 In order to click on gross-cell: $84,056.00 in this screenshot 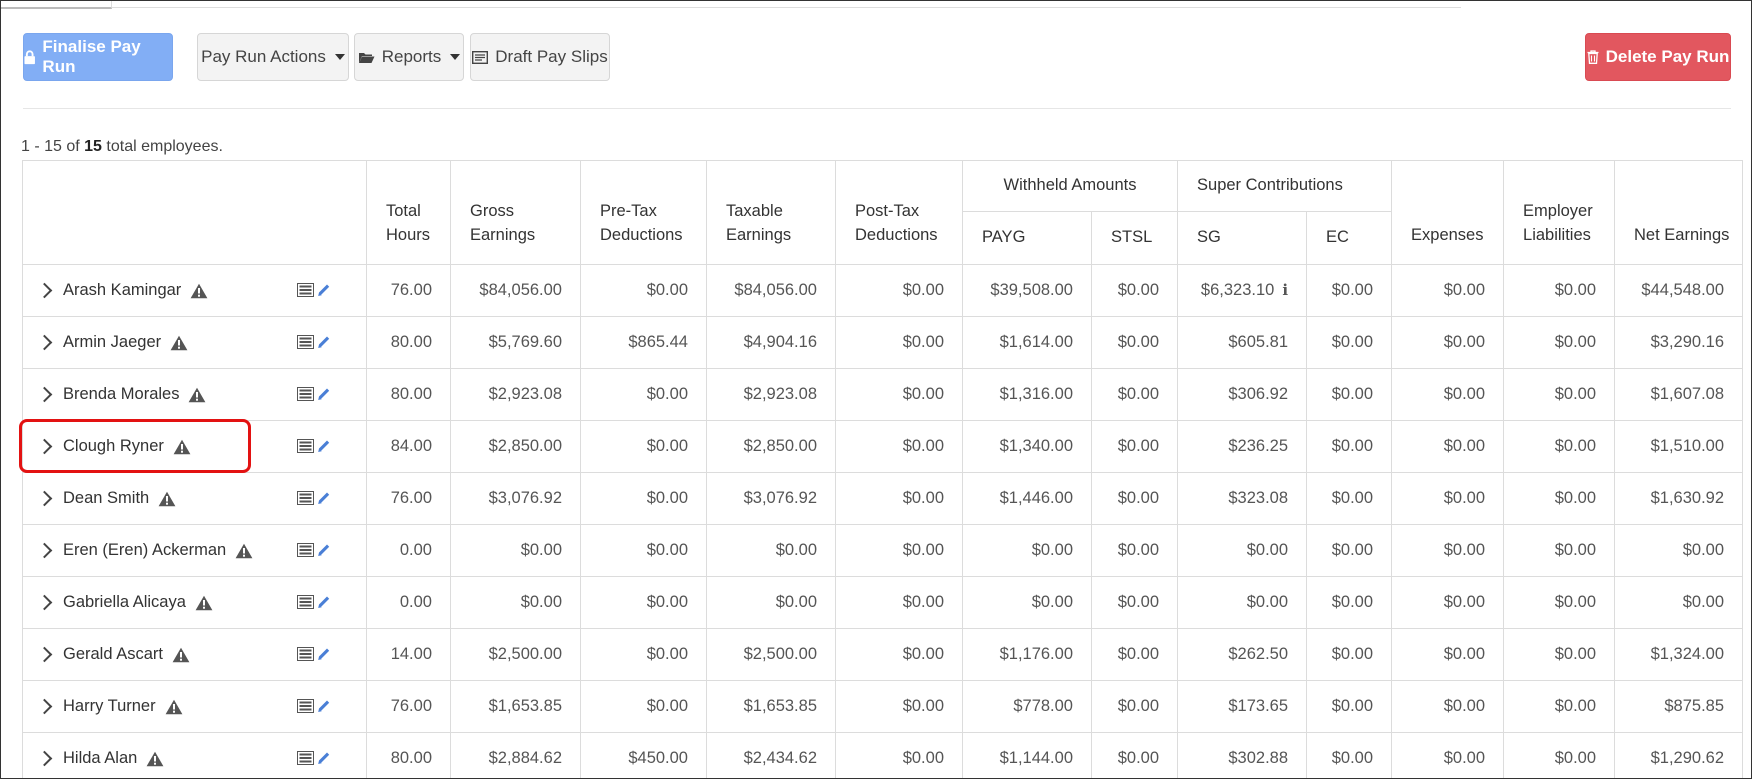, I will do `click(515, 290)`.